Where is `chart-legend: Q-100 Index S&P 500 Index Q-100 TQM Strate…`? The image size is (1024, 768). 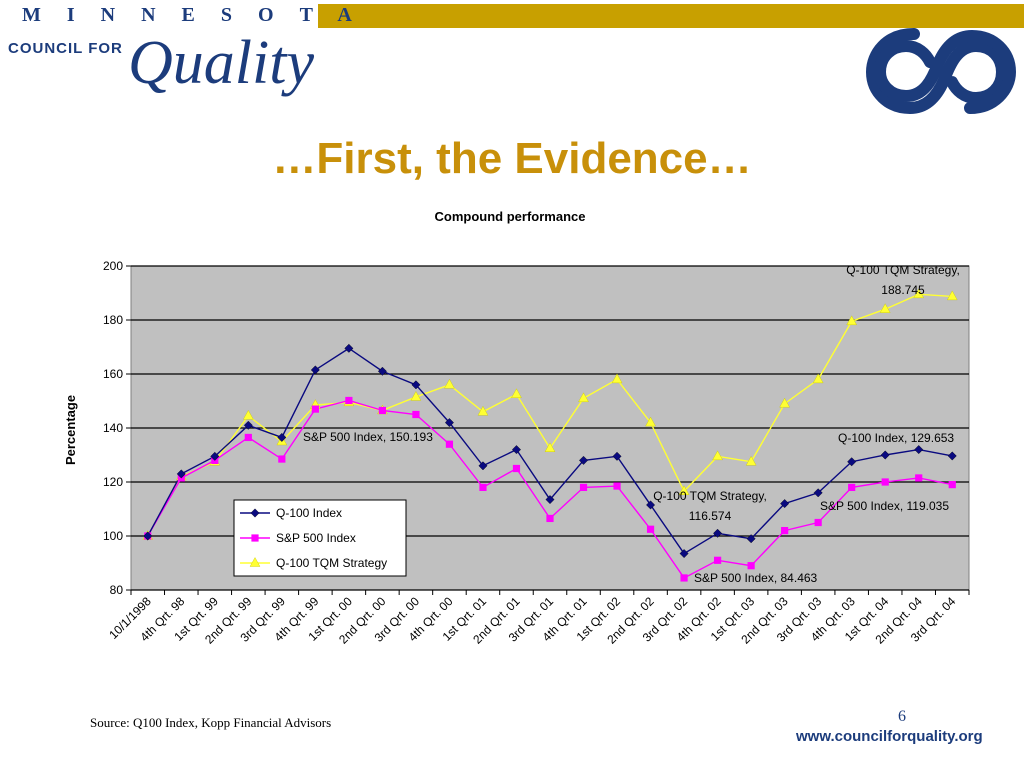
chart-legend: Q-100 Index S&P 500 Index Q-100 TQM Strate… is located at coordinates (320, 538).